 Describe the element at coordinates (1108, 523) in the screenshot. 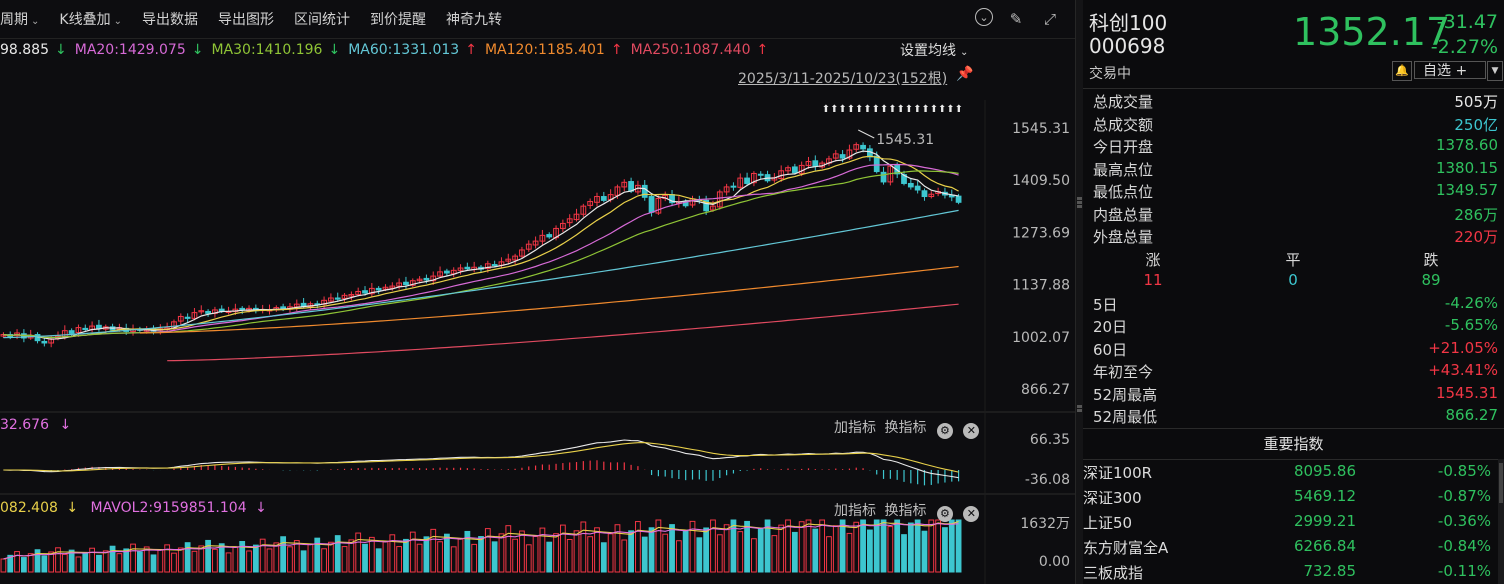

I see `index-name: 上证50` at that location.